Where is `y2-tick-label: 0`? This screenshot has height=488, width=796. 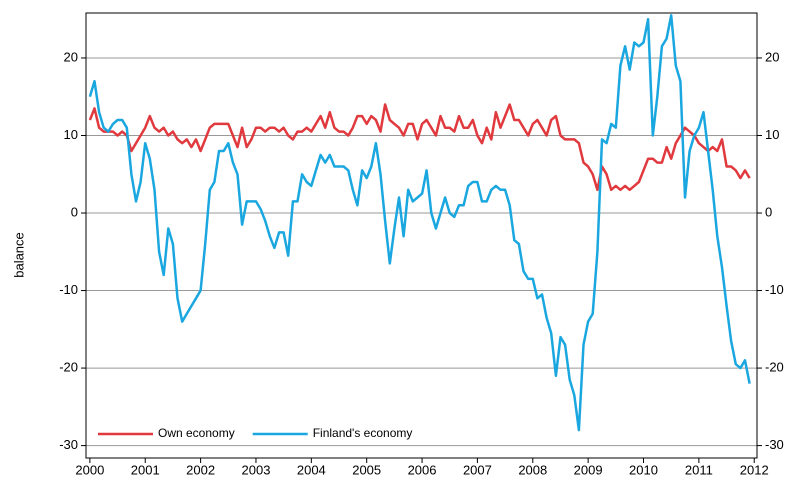 y2-tick-label: 0 is located at coordinates (768, 211).